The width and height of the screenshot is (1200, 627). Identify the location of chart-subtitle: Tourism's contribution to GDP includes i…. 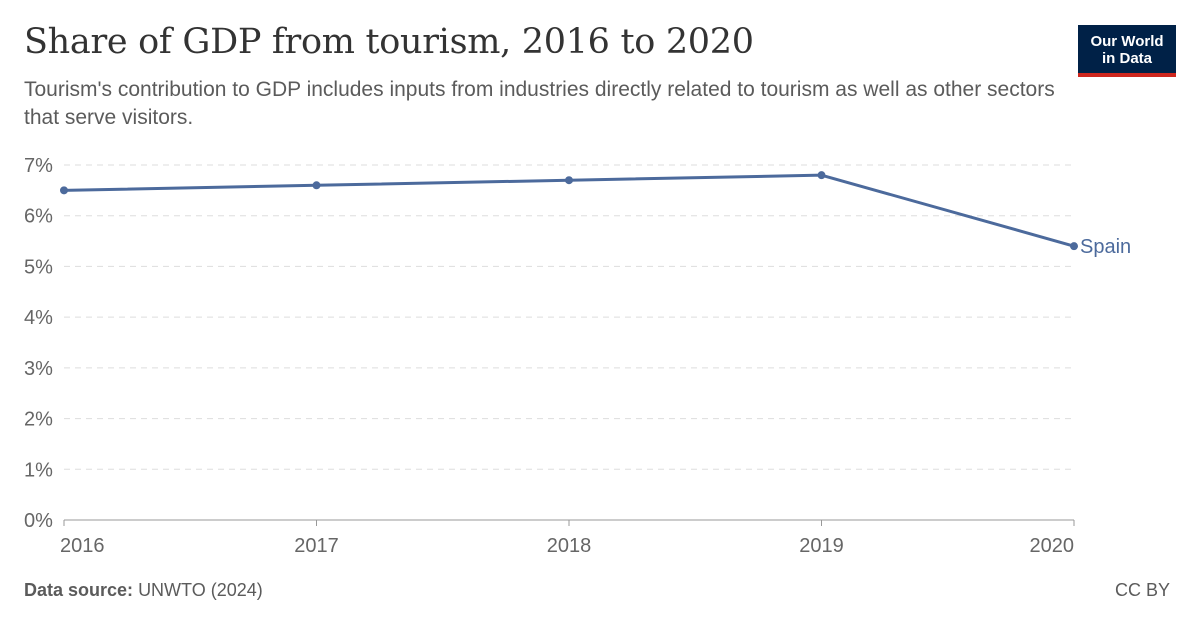
(539, 103).